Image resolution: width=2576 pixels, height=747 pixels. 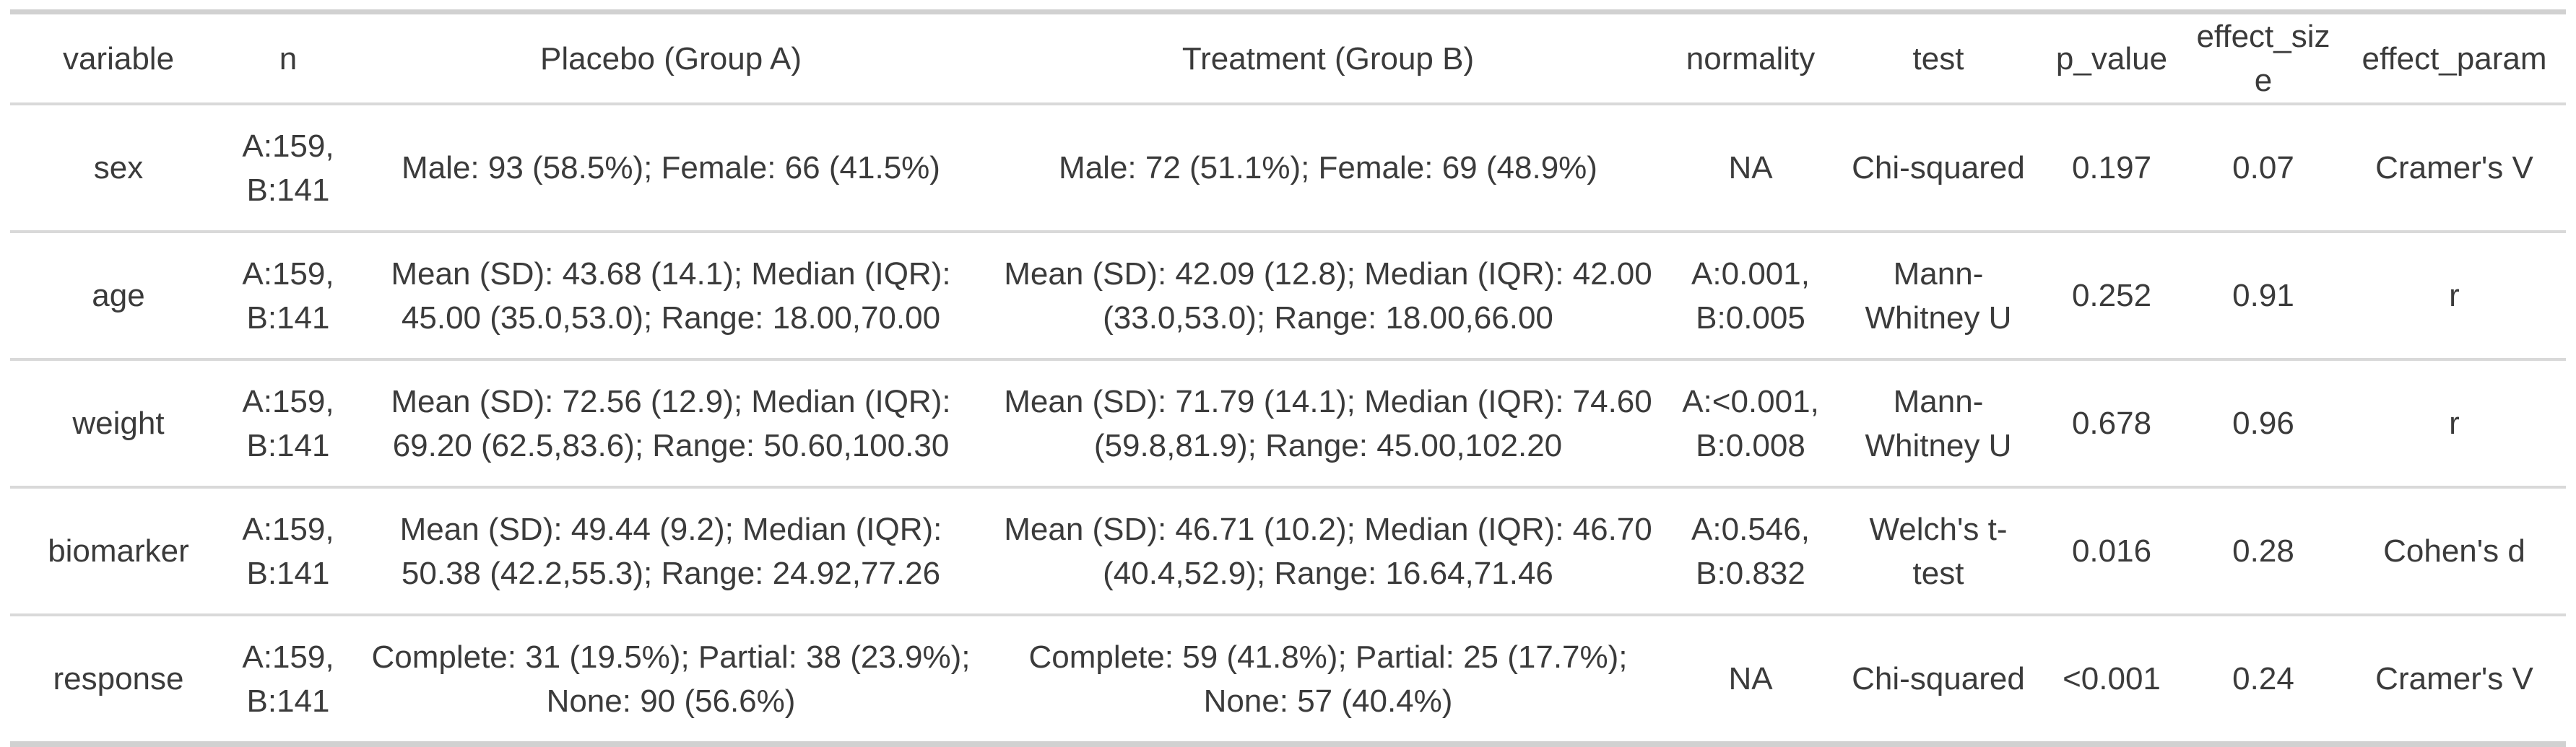 I want to click on cell-p-value: 0.678, so click(x=2111, y=424).